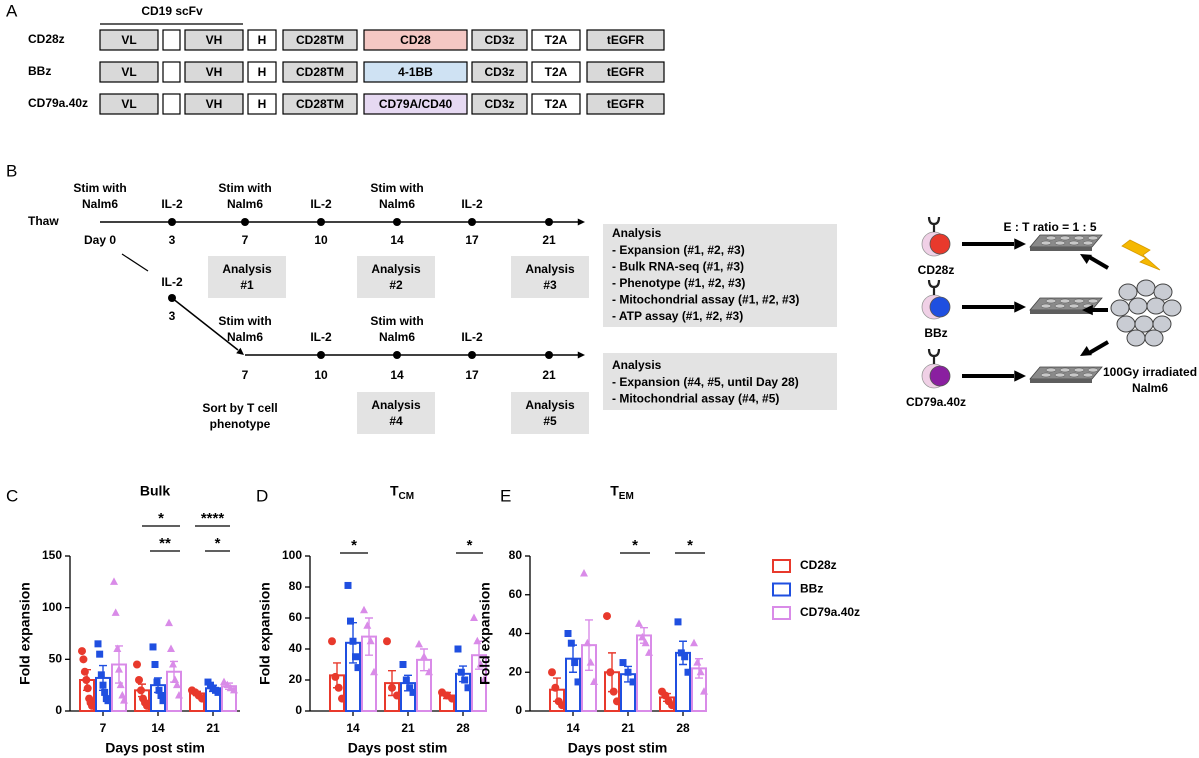 This screenshot has height=758, width=1199. What do you see at coordinates (12, 495) in the screenshot?
I see `panel-label: C` at bounding box center [12, 495].